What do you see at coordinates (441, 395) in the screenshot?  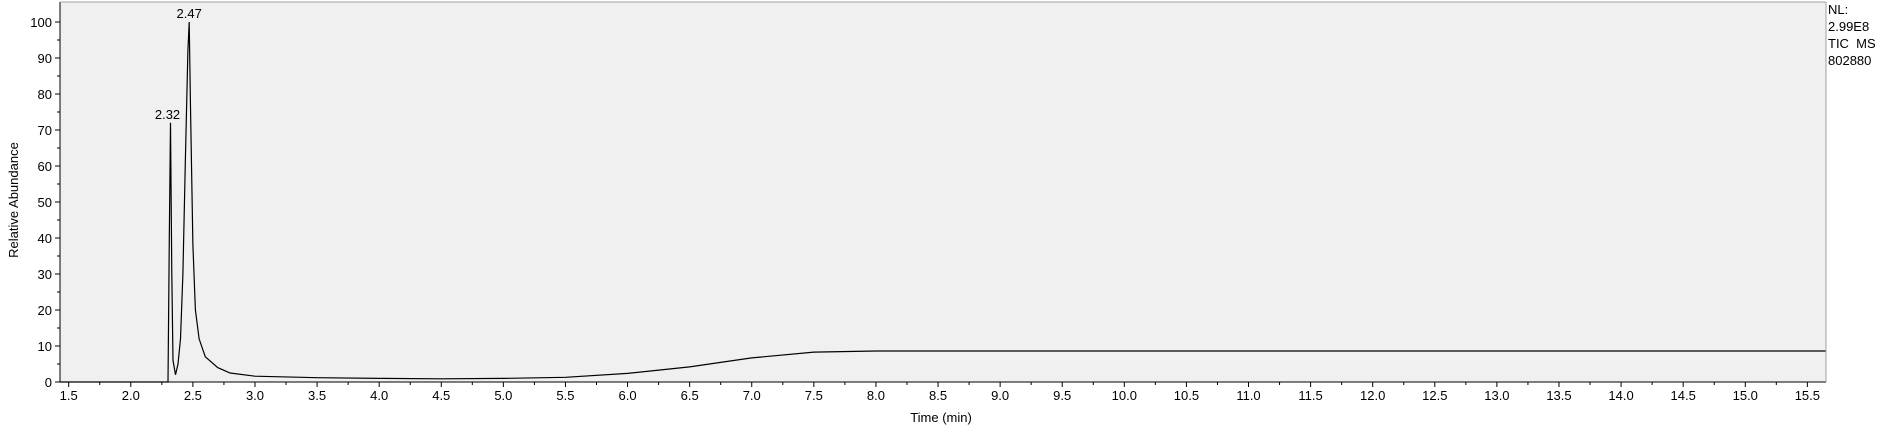 I see `x-tick-label: 4.5` at bounding box center [441, 395].